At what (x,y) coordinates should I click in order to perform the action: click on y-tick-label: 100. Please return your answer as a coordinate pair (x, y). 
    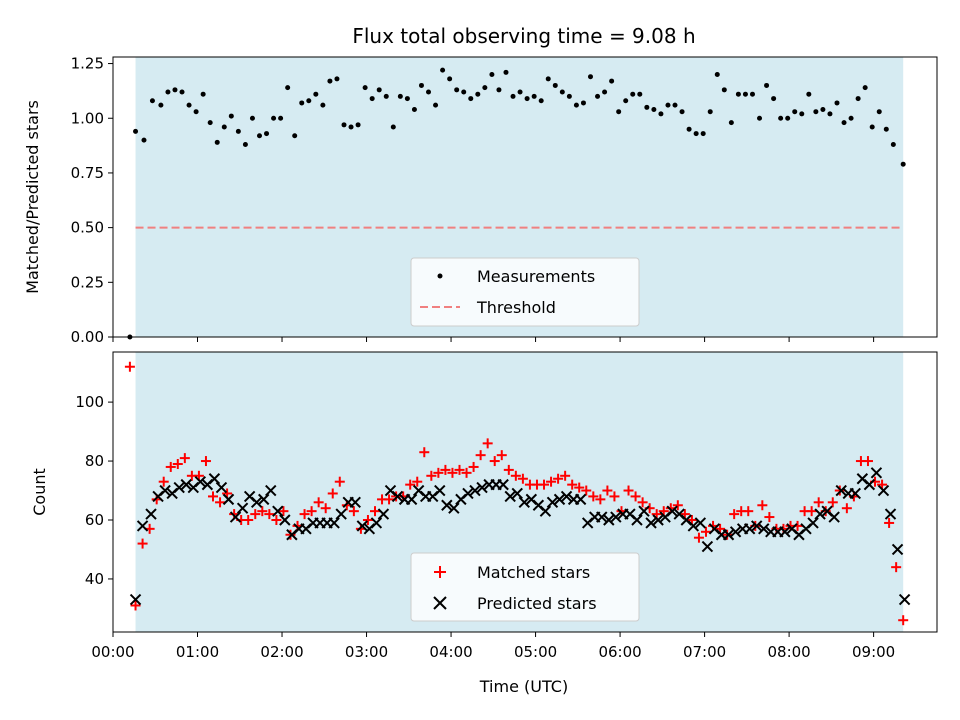
    Looking at the image, I should click on (89, 402).